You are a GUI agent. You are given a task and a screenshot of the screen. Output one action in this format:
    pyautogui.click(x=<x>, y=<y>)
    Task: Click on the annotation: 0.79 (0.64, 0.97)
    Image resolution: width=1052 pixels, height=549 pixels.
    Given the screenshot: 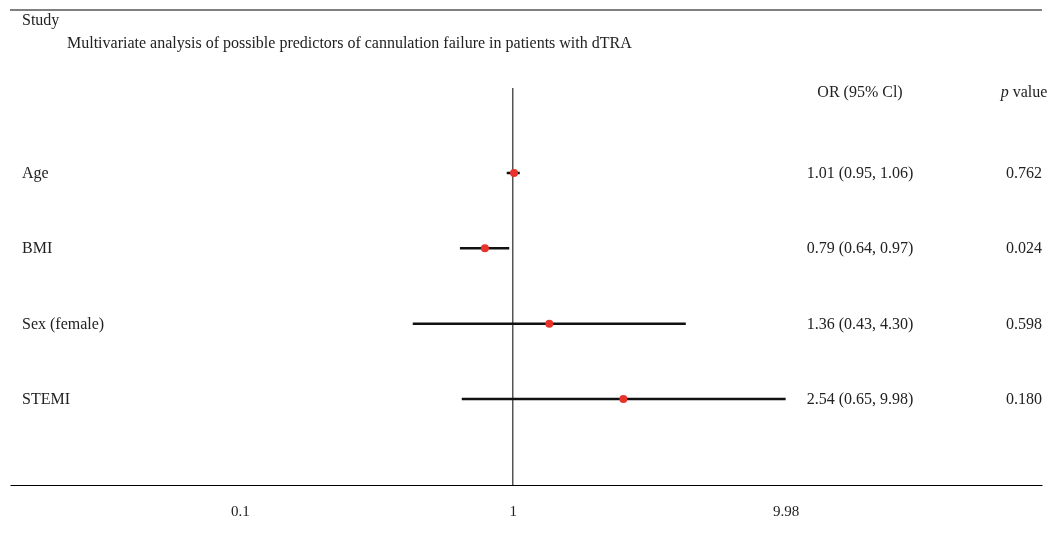 What is the action you would take?
    pyautogui.click(x=860, y=248)
    